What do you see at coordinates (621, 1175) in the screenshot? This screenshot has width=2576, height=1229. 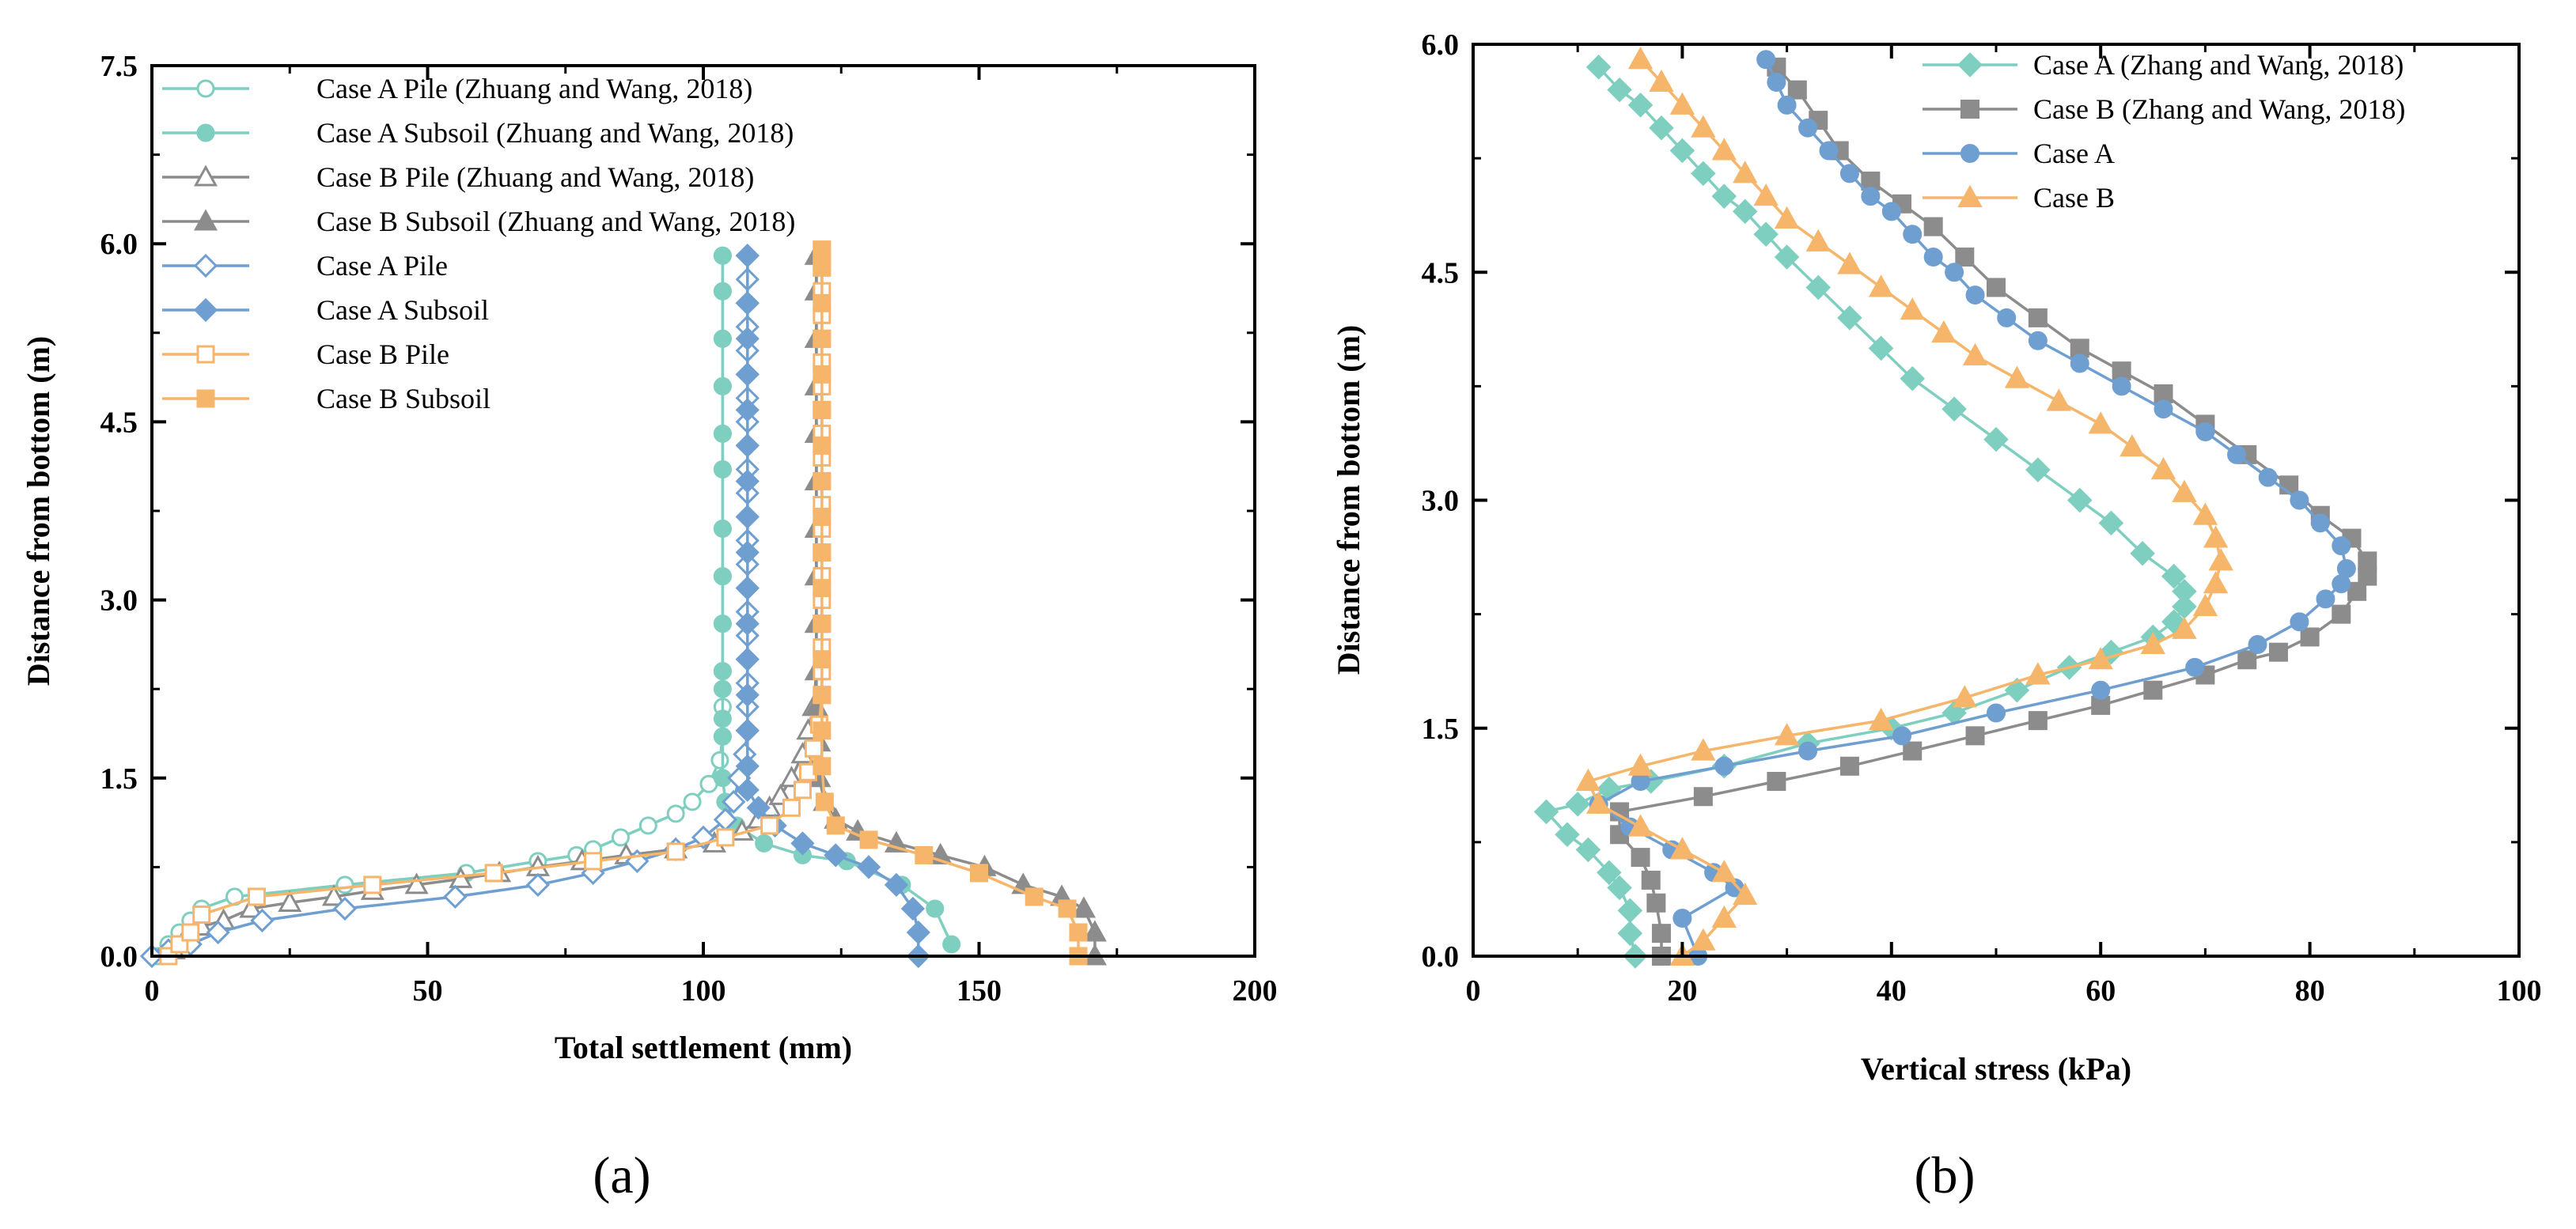 I see `panel-a-label: (a)` at bounding box center [621, 1175].